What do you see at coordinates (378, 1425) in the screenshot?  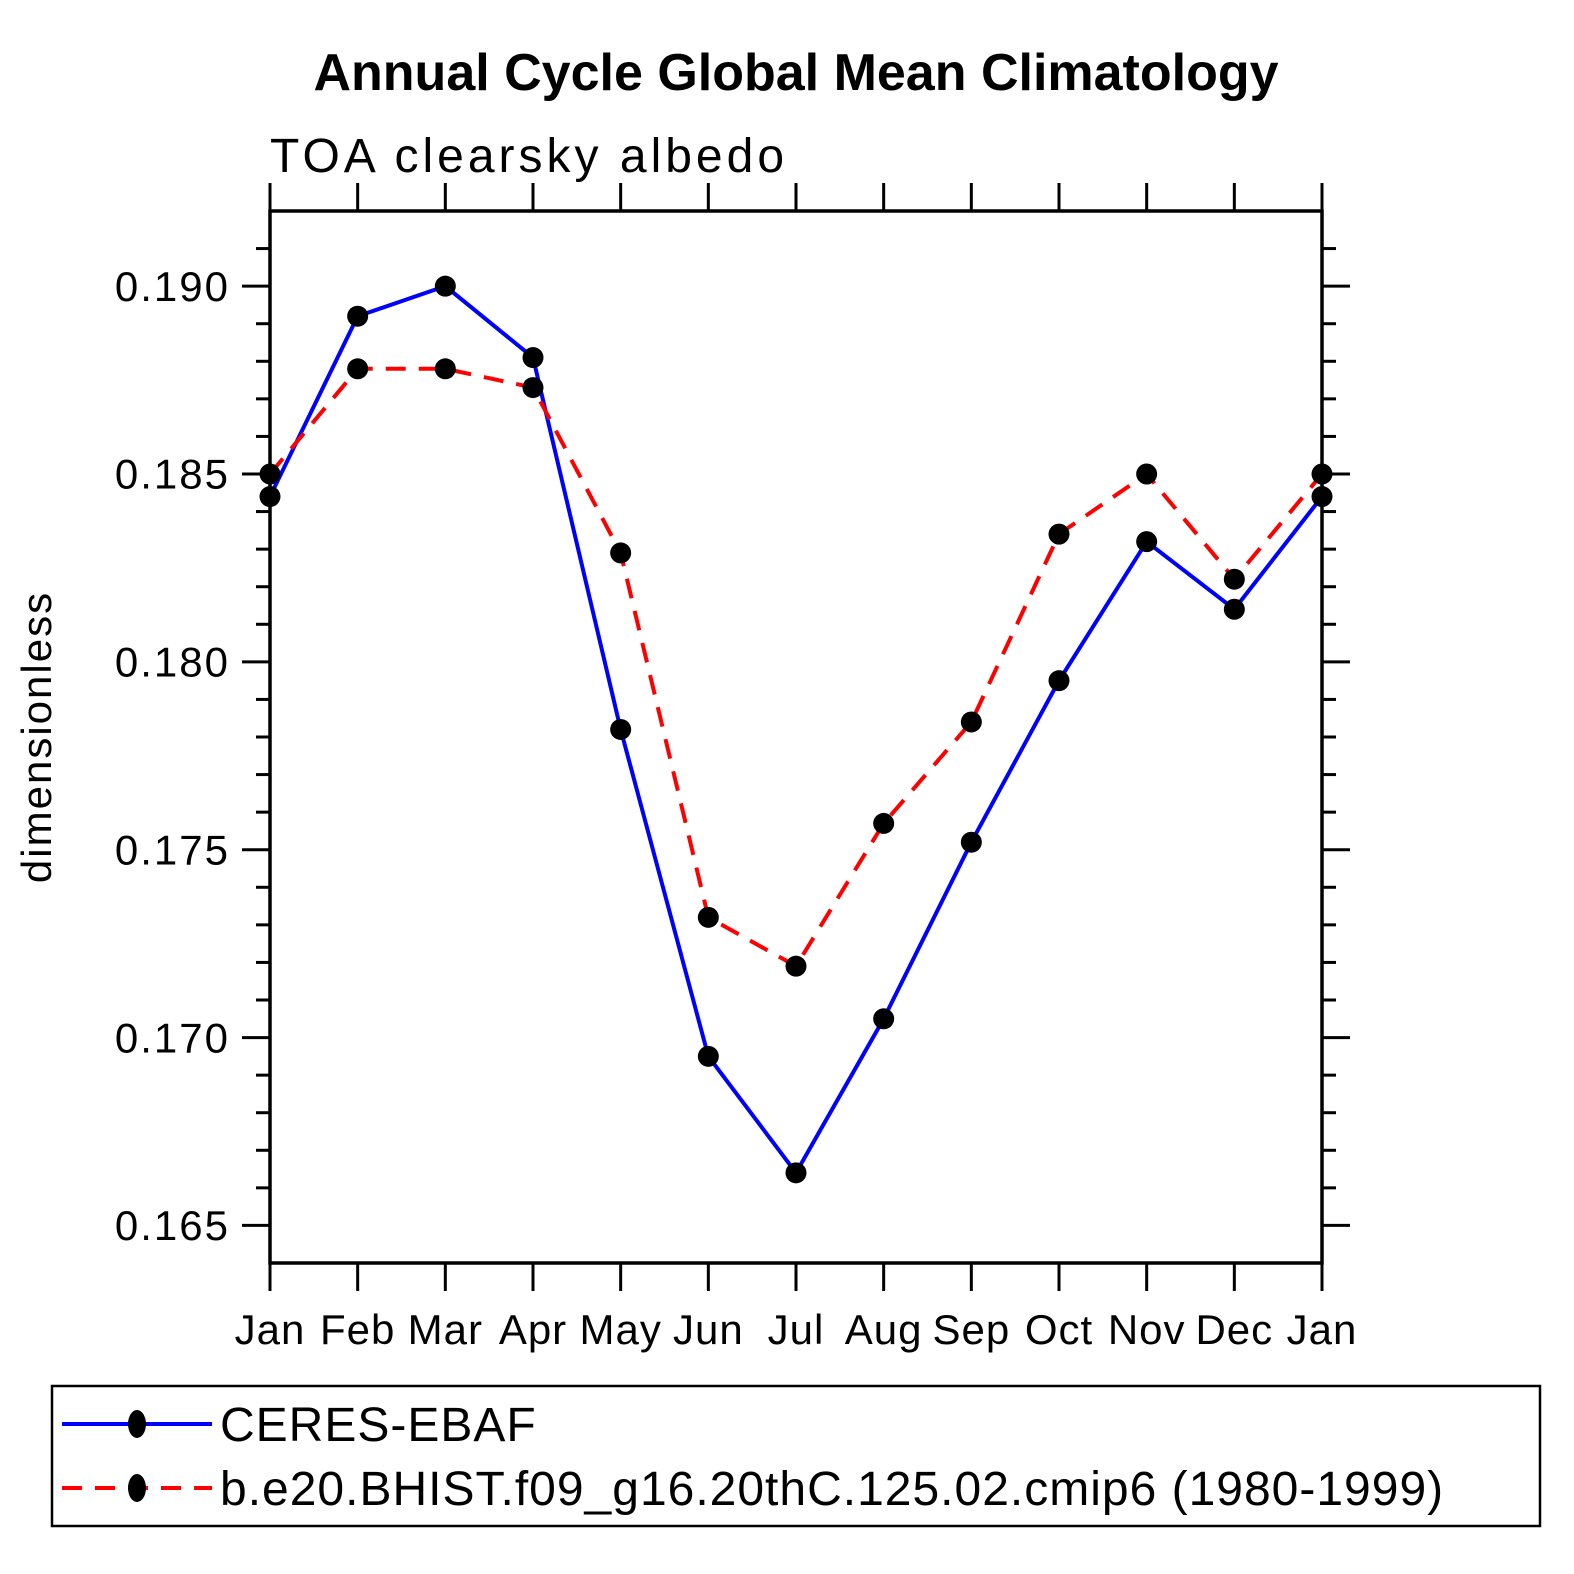 I see `legend-label: CERES-EBAF` at bounding box center [378, 1425].